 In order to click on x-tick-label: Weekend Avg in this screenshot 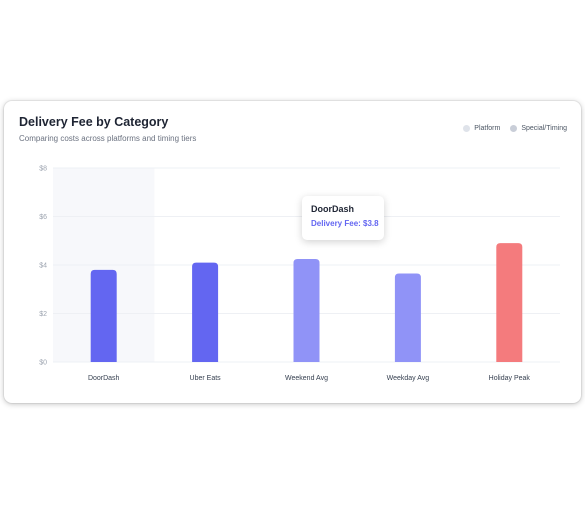, I will do `click(306, 378)`.